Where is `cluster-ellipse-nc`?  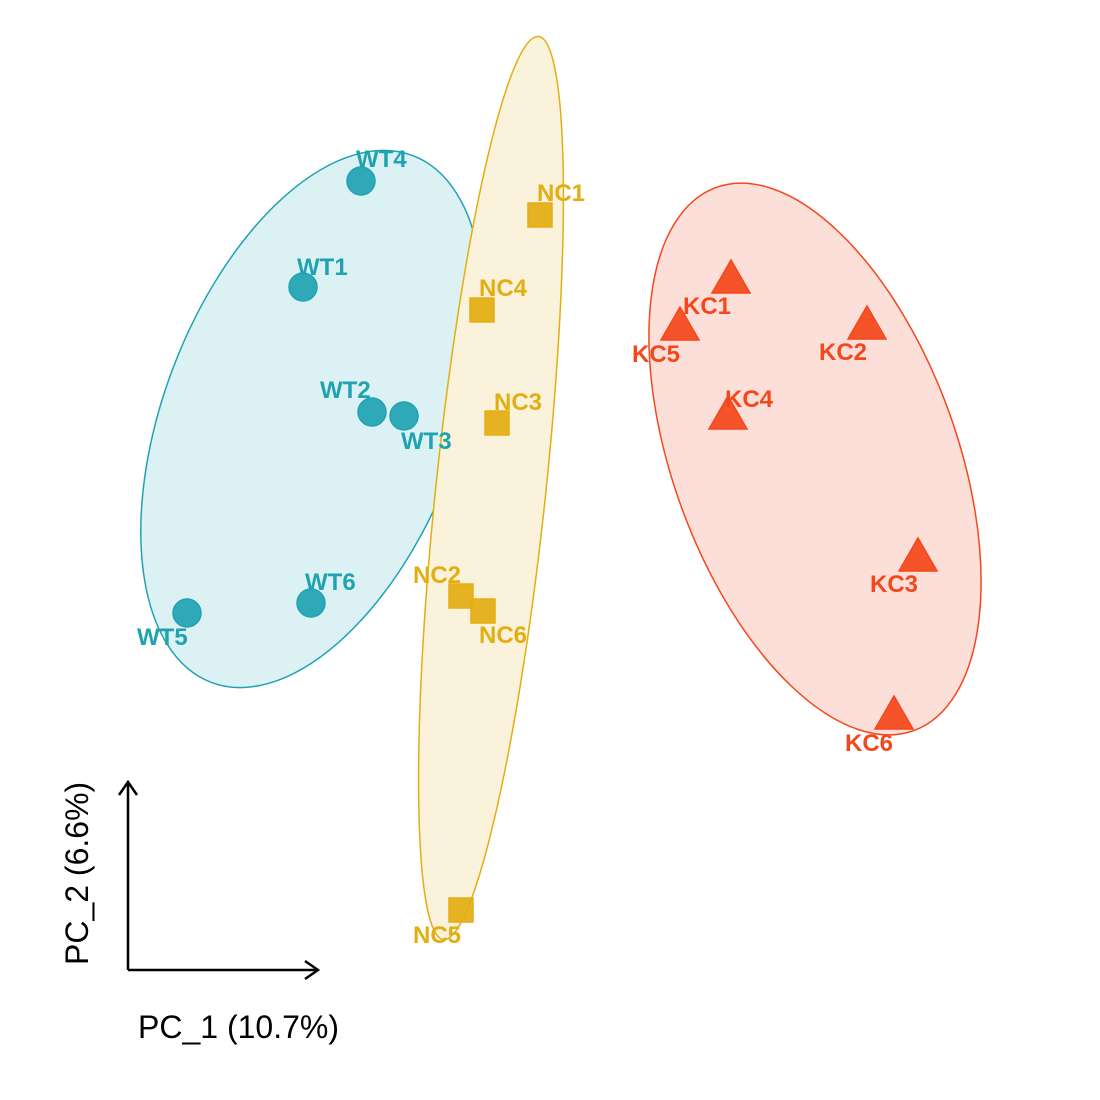
cluster-ellipse-nc is located at coordinates (491, 488).